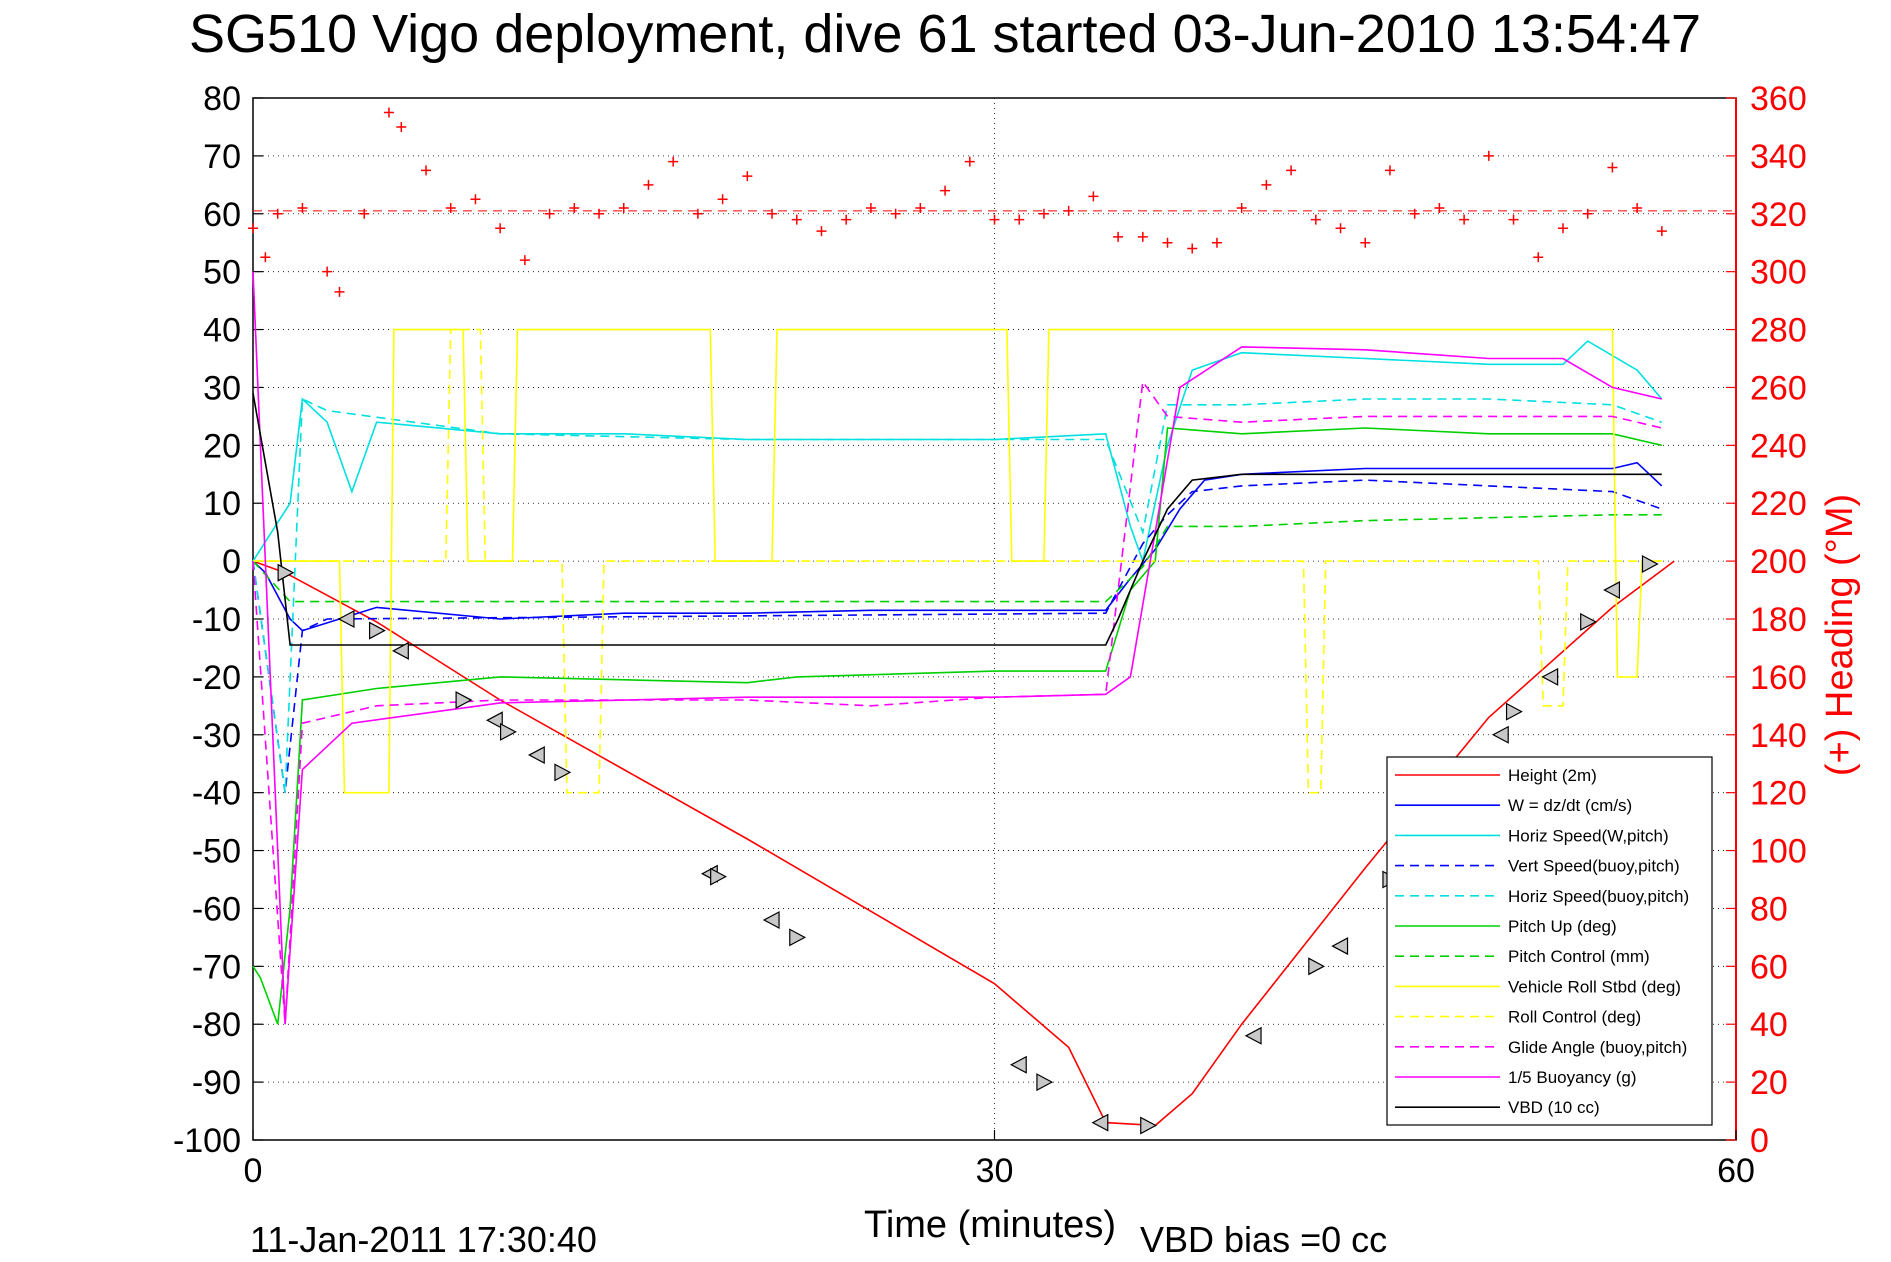 The image size is (1891, 1262). What do you see at coordinates (1522, 956) in the screenshot?
I see `legend-entry: Pitch Control (mm)` at bounding box center [1522, 956].